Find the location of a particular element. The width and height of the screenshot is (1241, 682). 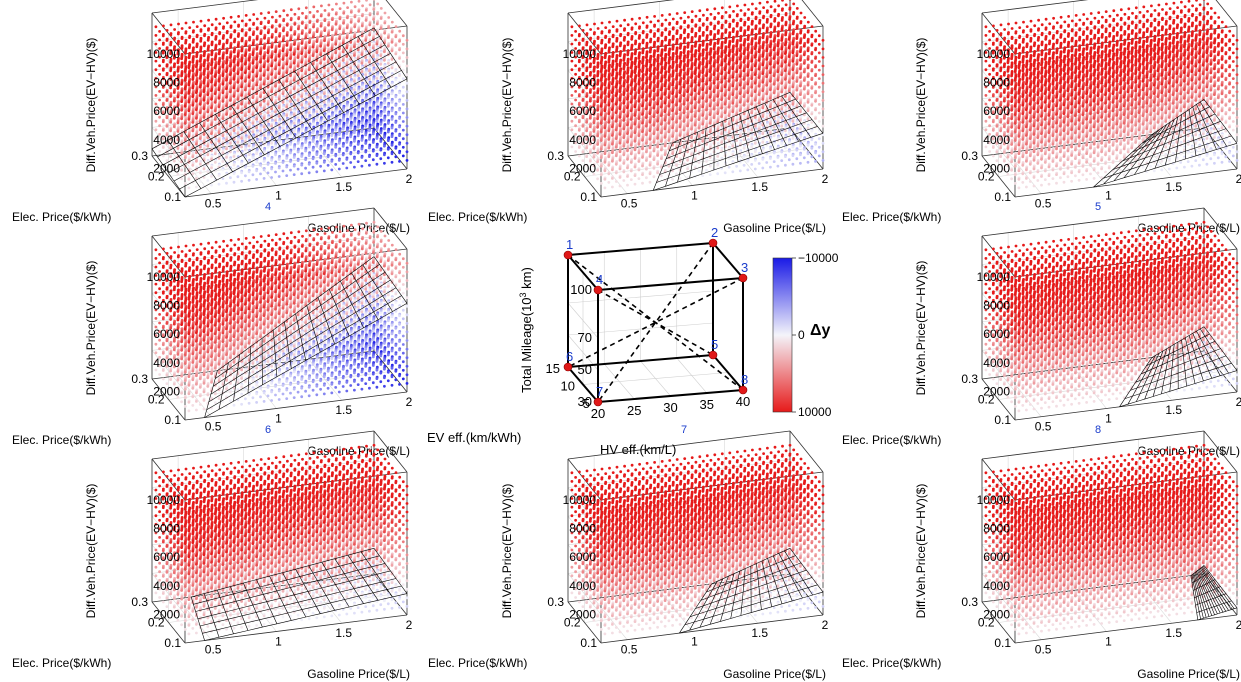

back-wall-gridline is located at coordinates (263, 6).